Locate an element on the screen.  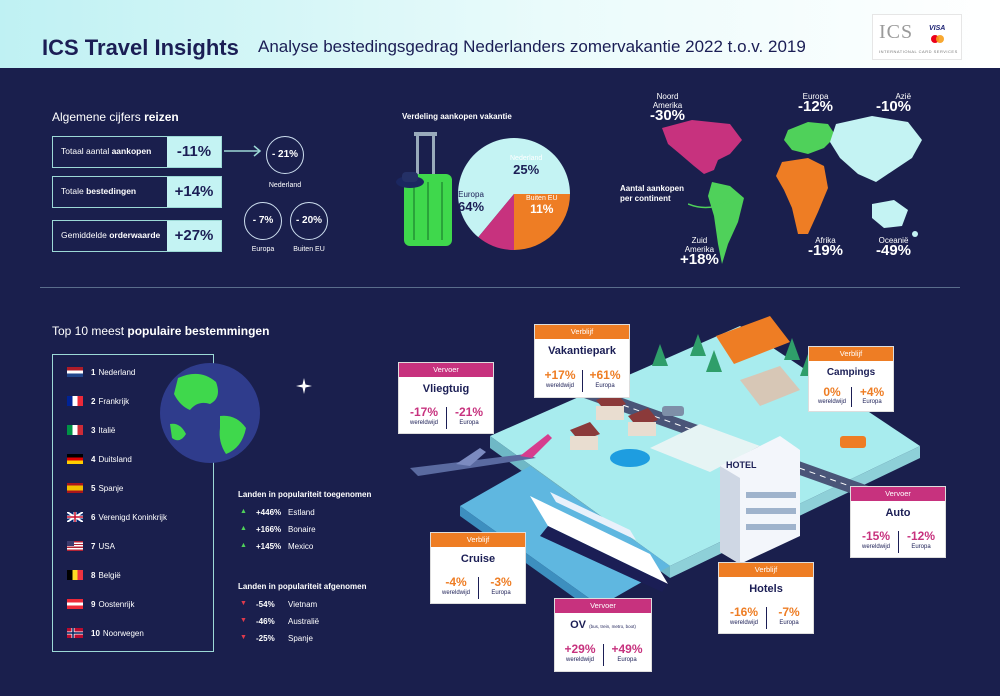
list-item: 4 Duitsland is located at coordinates (99, 459).